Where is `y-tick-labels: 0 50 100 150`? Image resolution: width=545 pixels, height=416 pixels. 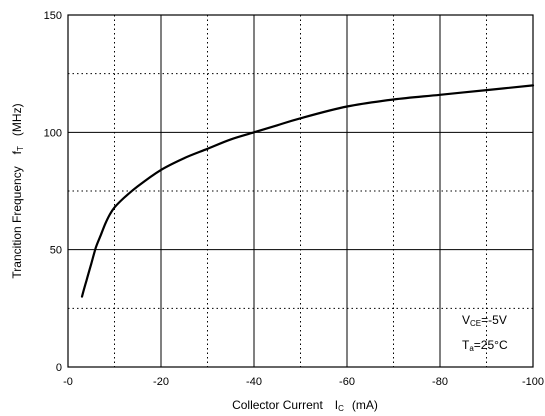 y-tick-labels: 0 50 100 150 is located at coordinates (53, 192).